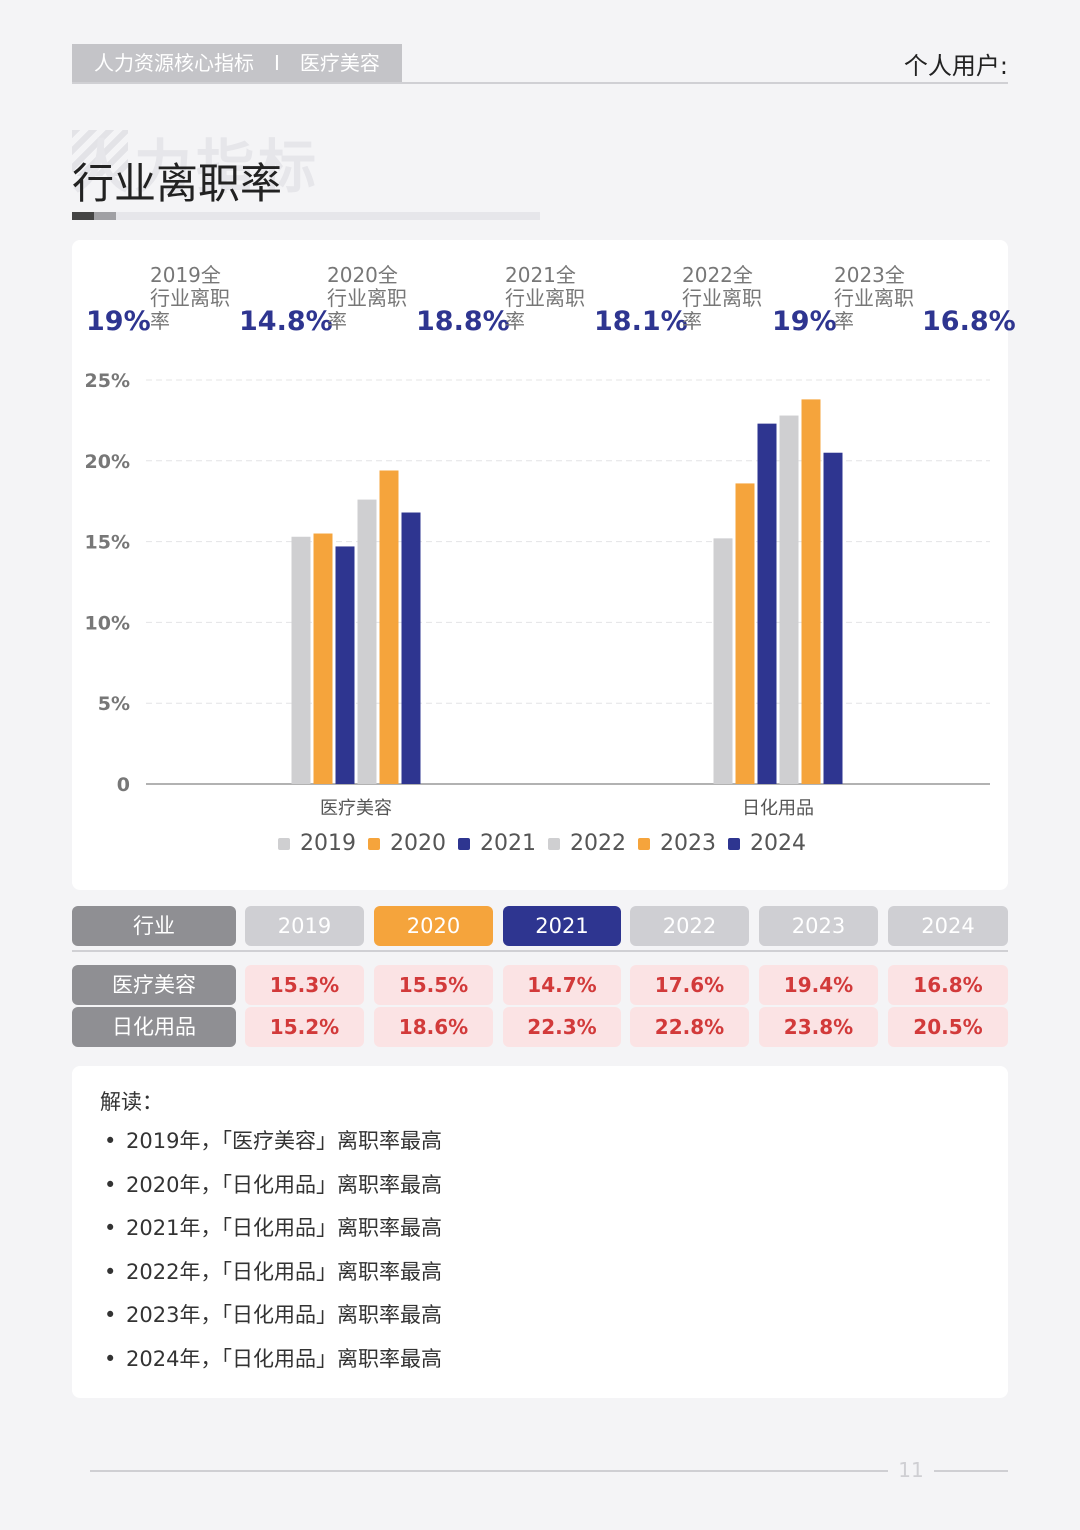  Describe the element at coordinates (562, 985) in the screenshot. I see `table-cell: 14.7%` at that location.